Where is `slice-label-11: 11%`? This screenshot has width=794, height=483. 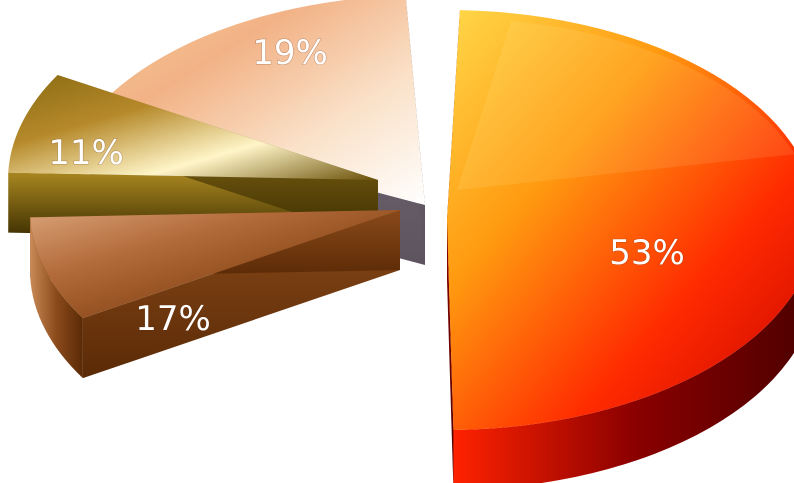
slice-label-11: 11% is located at coordinates (86, 153).